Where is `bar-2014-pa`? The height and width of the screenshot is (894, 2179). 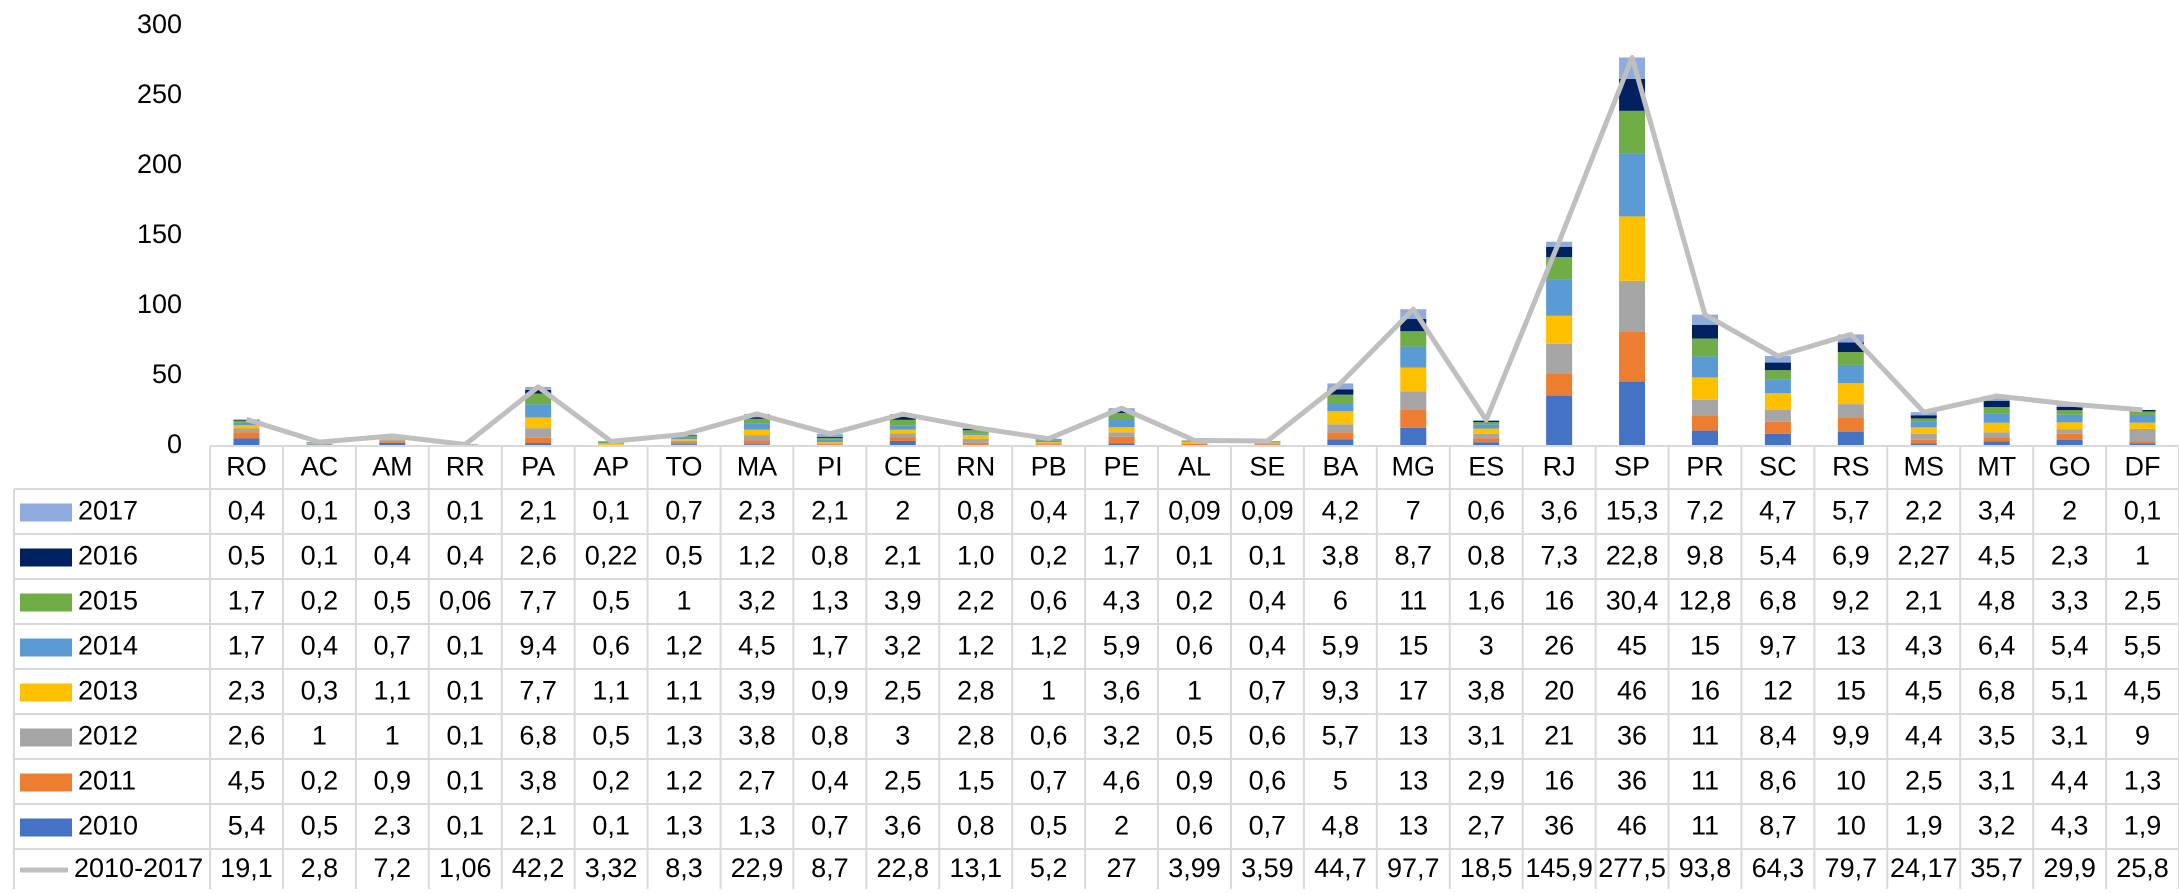 bar-2014-pa is located at coordinates (538, 410).